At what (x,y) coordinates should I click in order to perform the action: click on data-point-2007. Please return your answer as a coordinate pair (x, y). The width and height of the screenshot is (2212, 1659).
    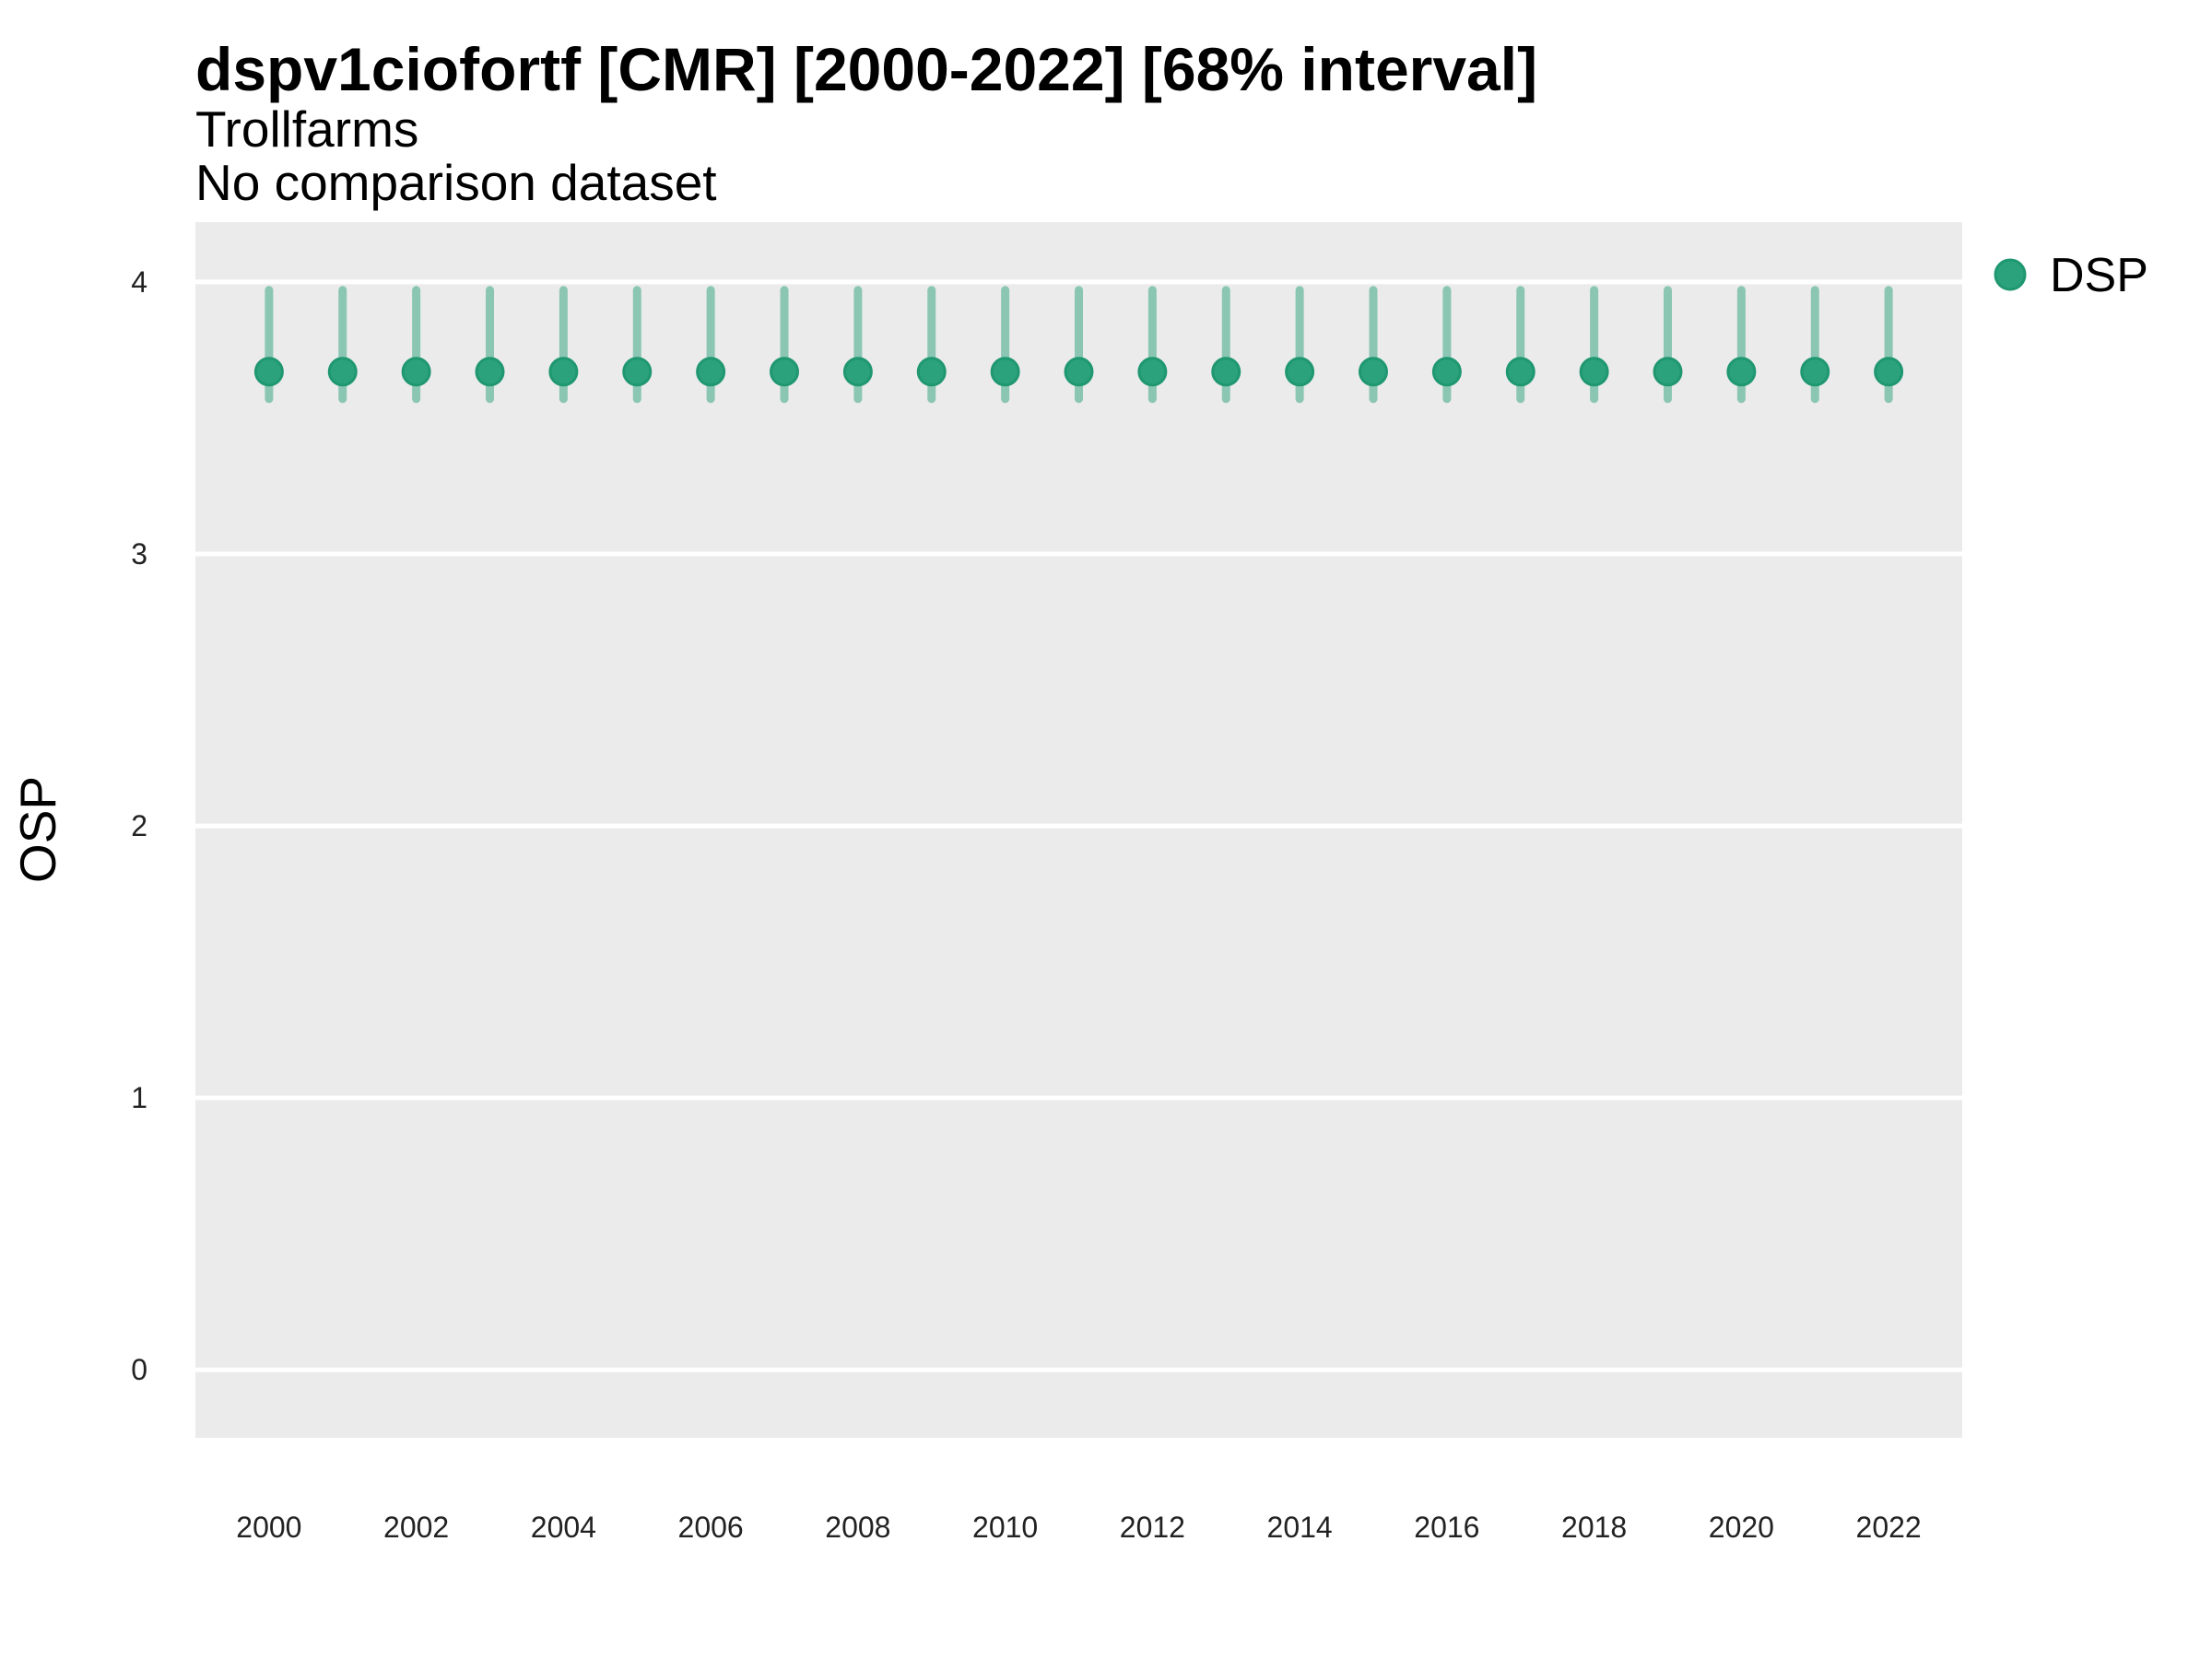
    Looking at the image, I should click on (784, 372).